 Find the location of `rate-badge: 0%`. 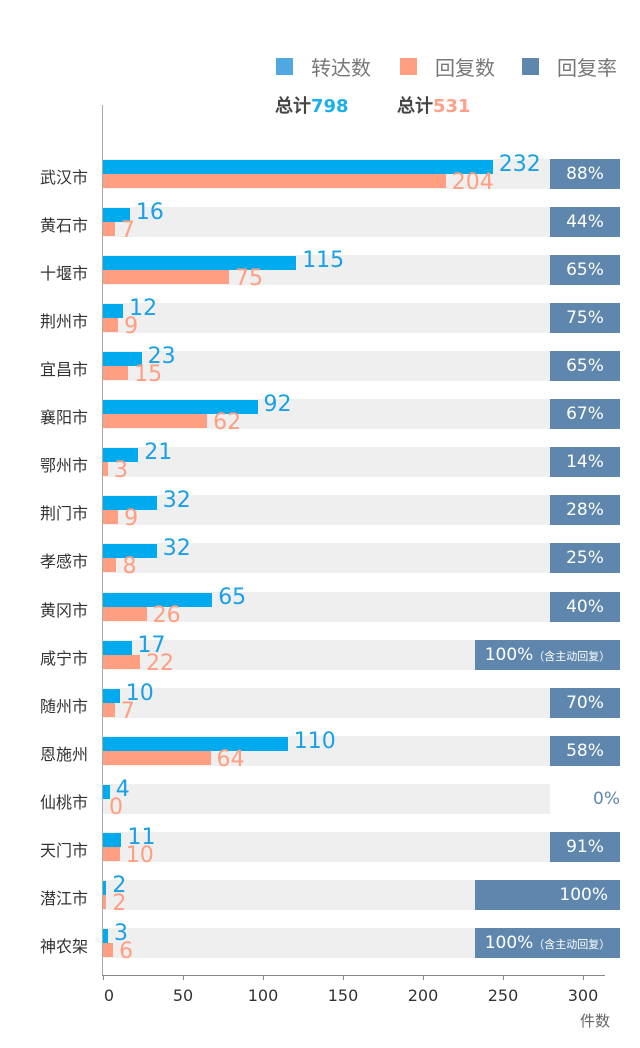

rate-badge: 0% is located at coordinates (585, 799).